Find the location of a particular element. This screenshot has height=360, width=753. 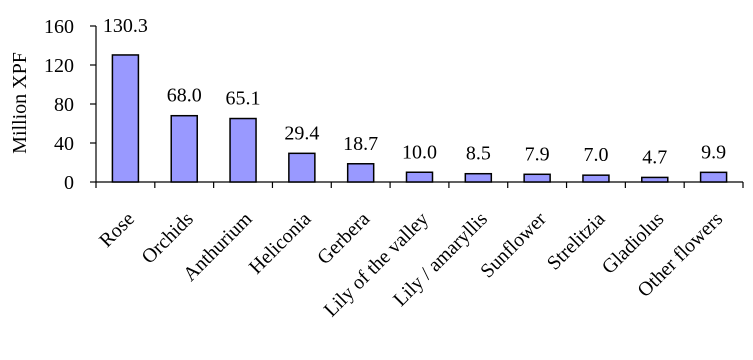

y-tick-label: 40 is located at coordinates (64, 144).